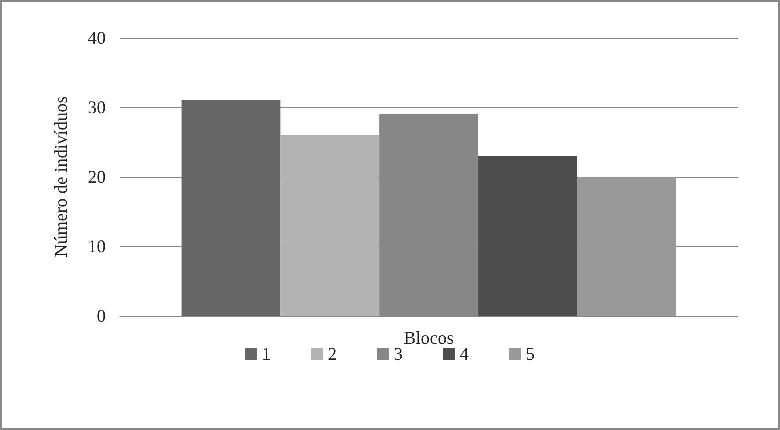 The width and height of the screenshot is (780, 430). Describe the element at coordinates (530, 354) in the screenshot. I see `legend-label: 5` at that location.